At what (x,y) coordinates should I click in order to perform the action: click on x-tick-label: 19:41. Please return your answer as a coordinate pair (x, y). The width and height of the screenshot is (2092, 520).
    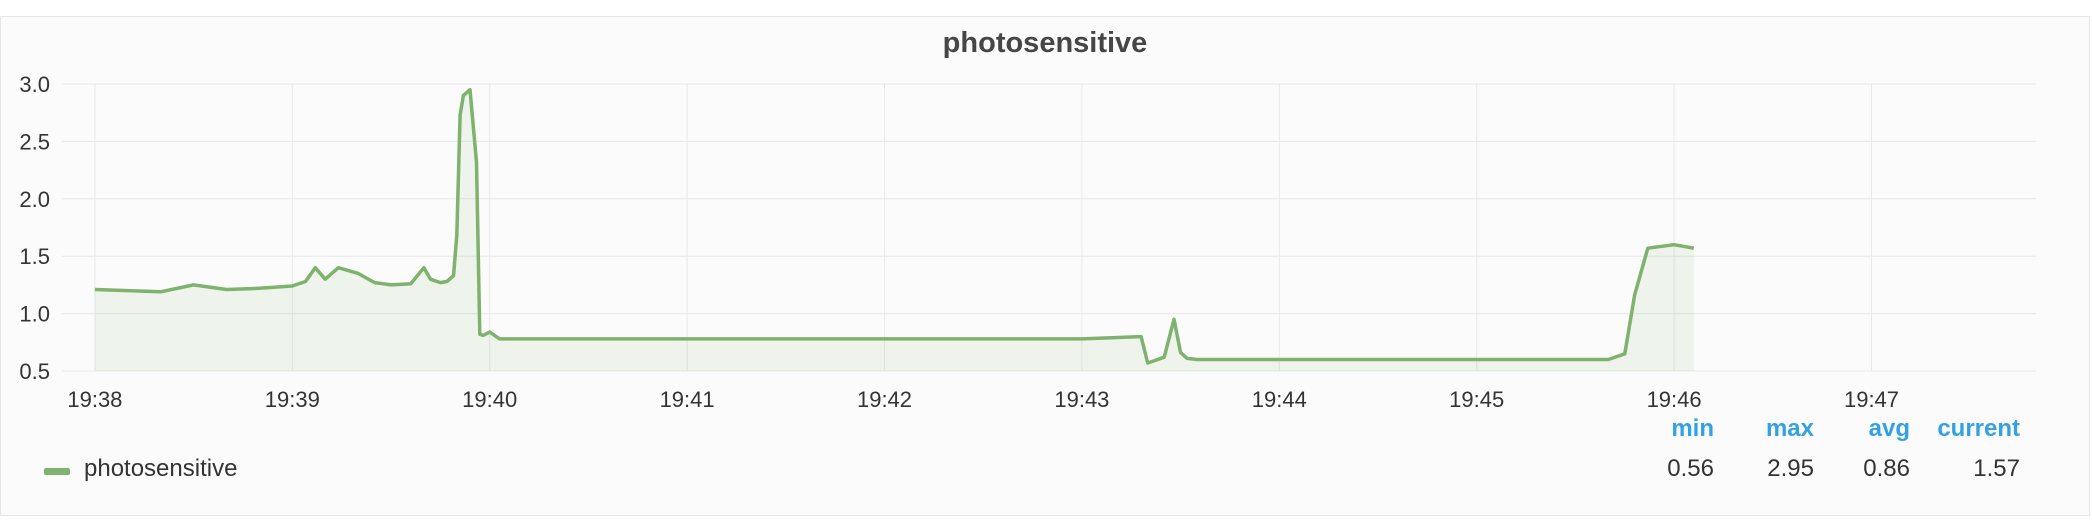
    Looking at the image, I should click on (687, 399).